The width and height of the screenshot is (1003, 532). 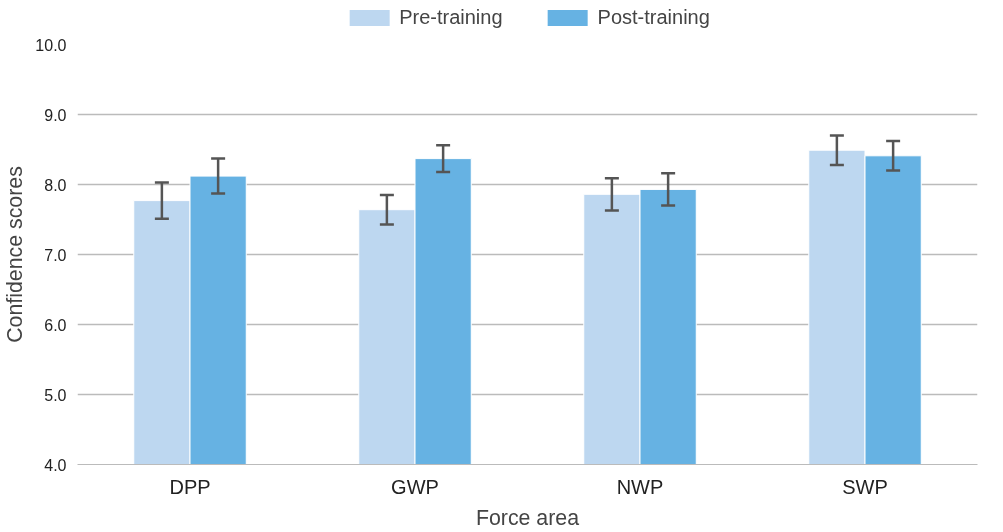 What do you see at coordinates (55, 325) in the screenshot?
I see `y-tick-label: 6.0` at bounding box center [55, 325].